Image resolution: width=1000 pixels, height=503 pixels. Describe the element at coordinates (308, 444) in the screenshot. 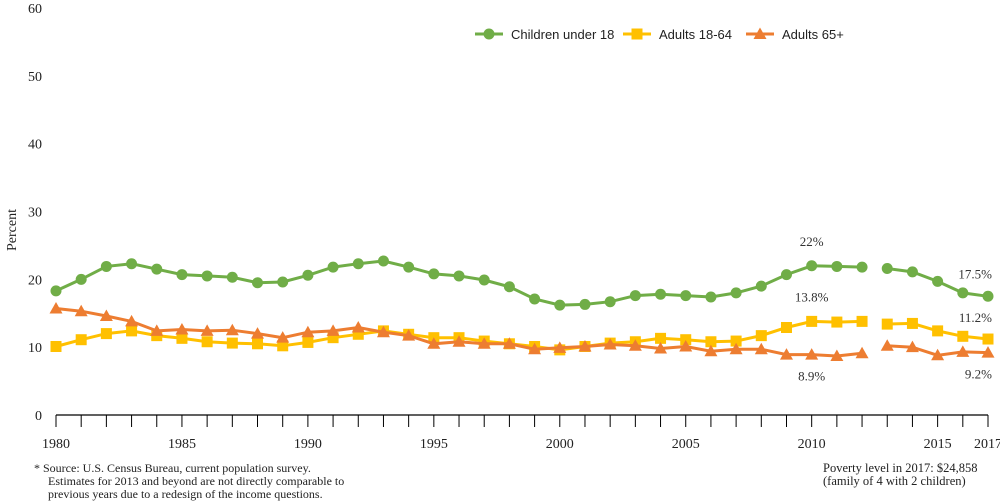

I see `x-tick-label: 1990` at that location.